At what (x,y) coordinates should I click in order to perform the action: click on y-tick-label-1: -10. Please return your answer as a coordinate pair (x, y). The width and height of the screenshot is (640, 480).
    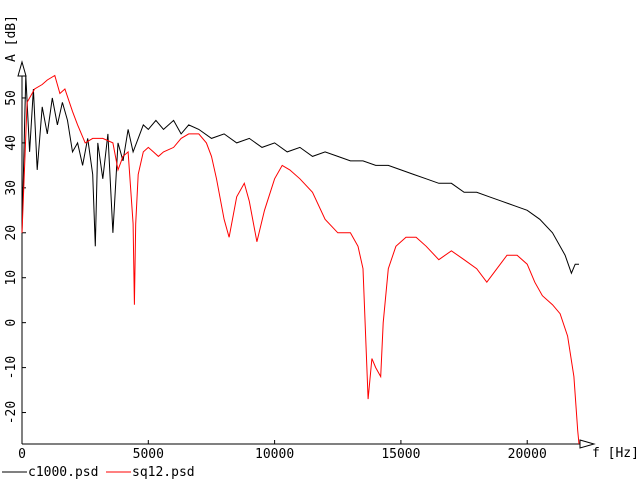
    Looking at the image, I should click on (11, 367).